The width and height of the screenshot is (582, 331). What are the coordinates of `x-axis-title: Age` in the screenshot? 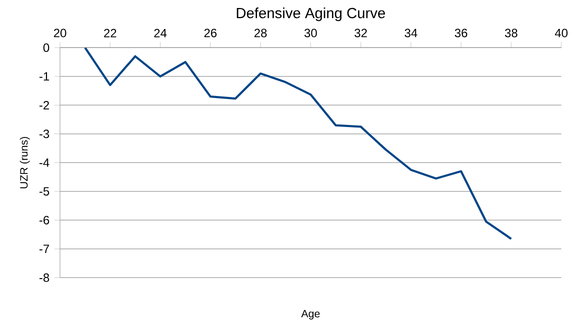 It's located at (310, 315).